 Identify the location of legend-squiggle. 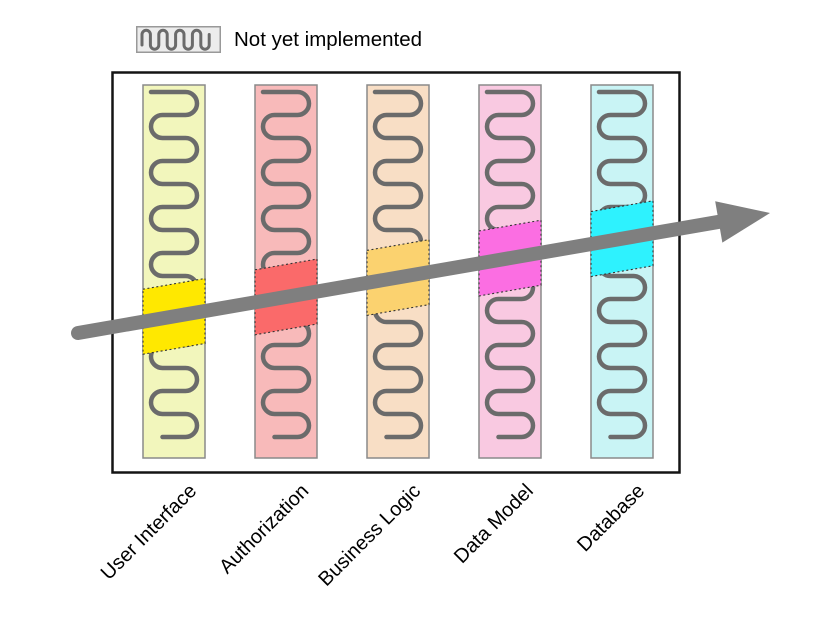
(175, 39).